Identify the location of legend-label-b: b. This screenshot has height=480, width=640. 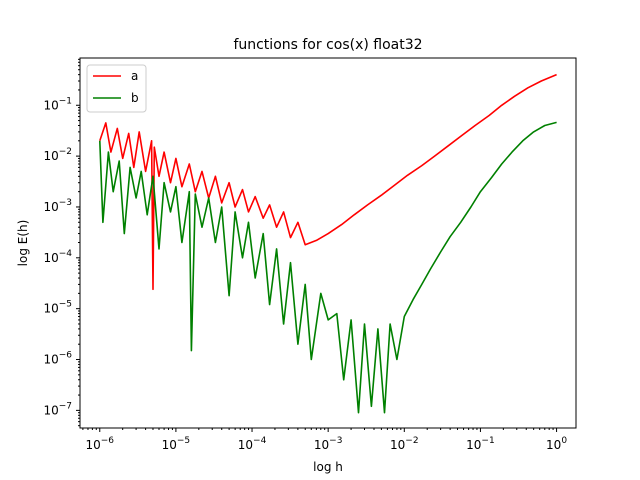
(135, 98).